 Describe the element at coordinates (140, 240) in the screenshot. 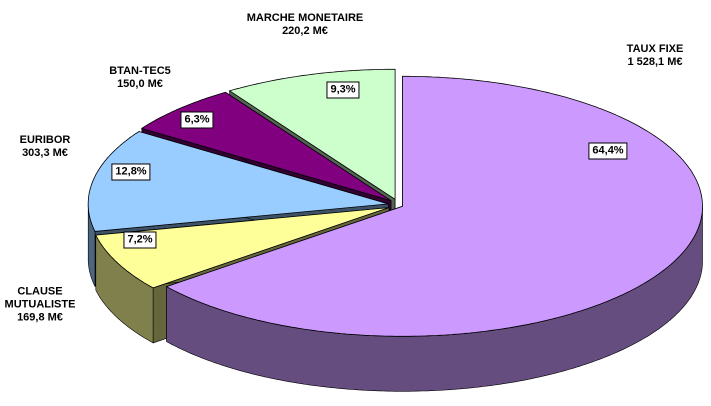

I see `data-label: 7,2%` at that location.